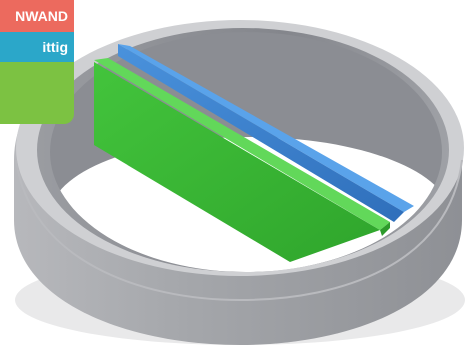 The height and width of the screenshot is (353, 465). What do you see at coordinates (55, 47) in the screenshot?
I see `badge-middle-label: ittig` at bounding box center [55, 47].